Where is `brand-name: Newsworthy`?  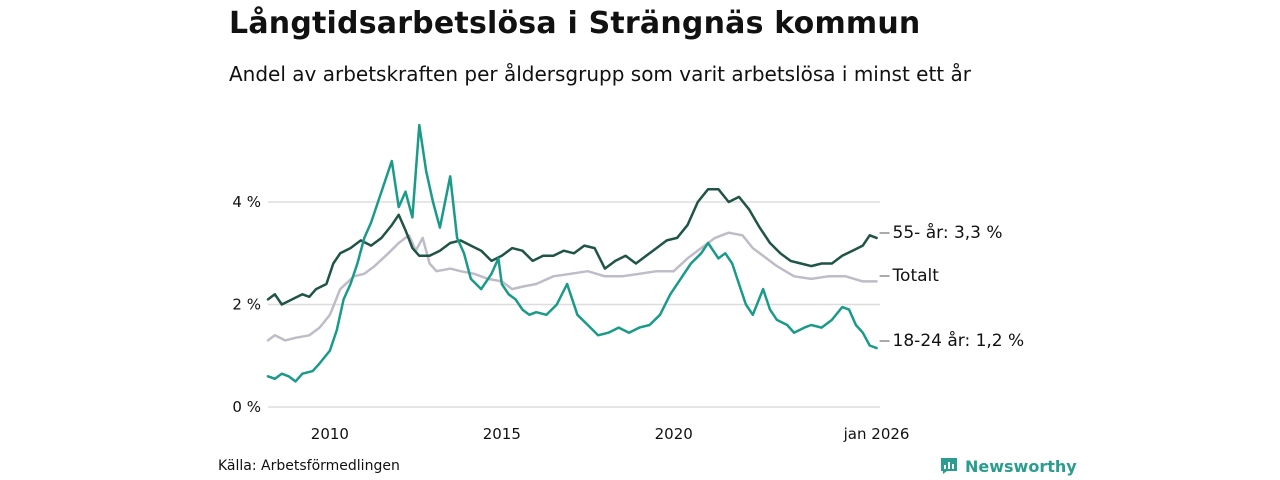 brand-name: Newsworthy is located at coordinates (1021, 466).